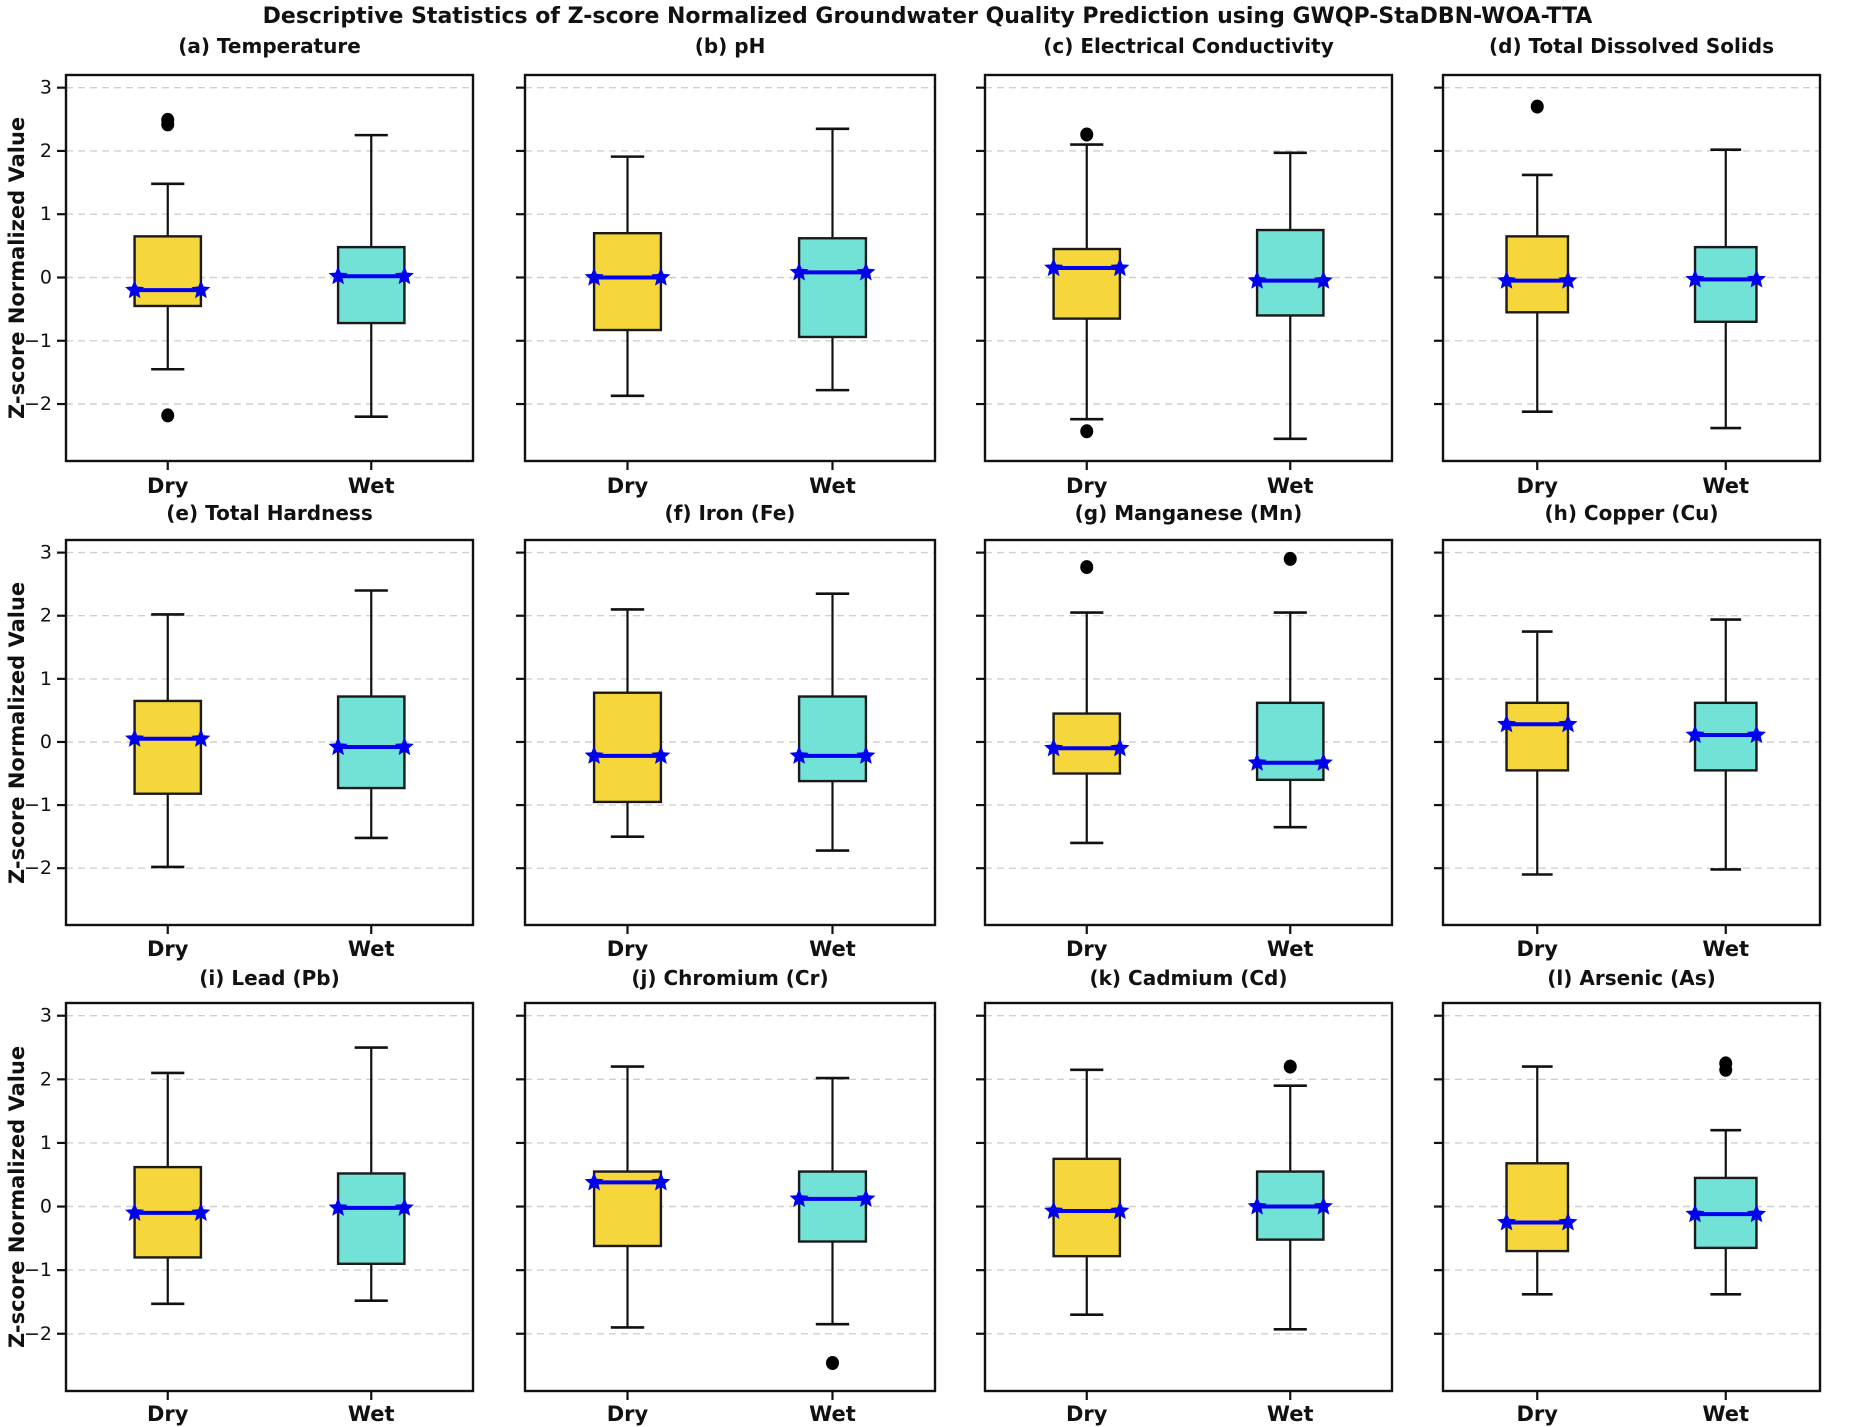 The image size is (1855, 1427). I want to click on subplot-title-l: (l) Arsenic (As), so click(1631, 978).